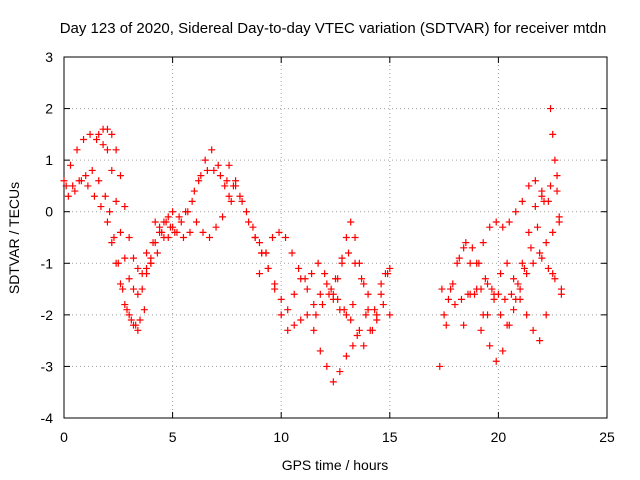  I want to click on series-sat-c, so click(103, 255).